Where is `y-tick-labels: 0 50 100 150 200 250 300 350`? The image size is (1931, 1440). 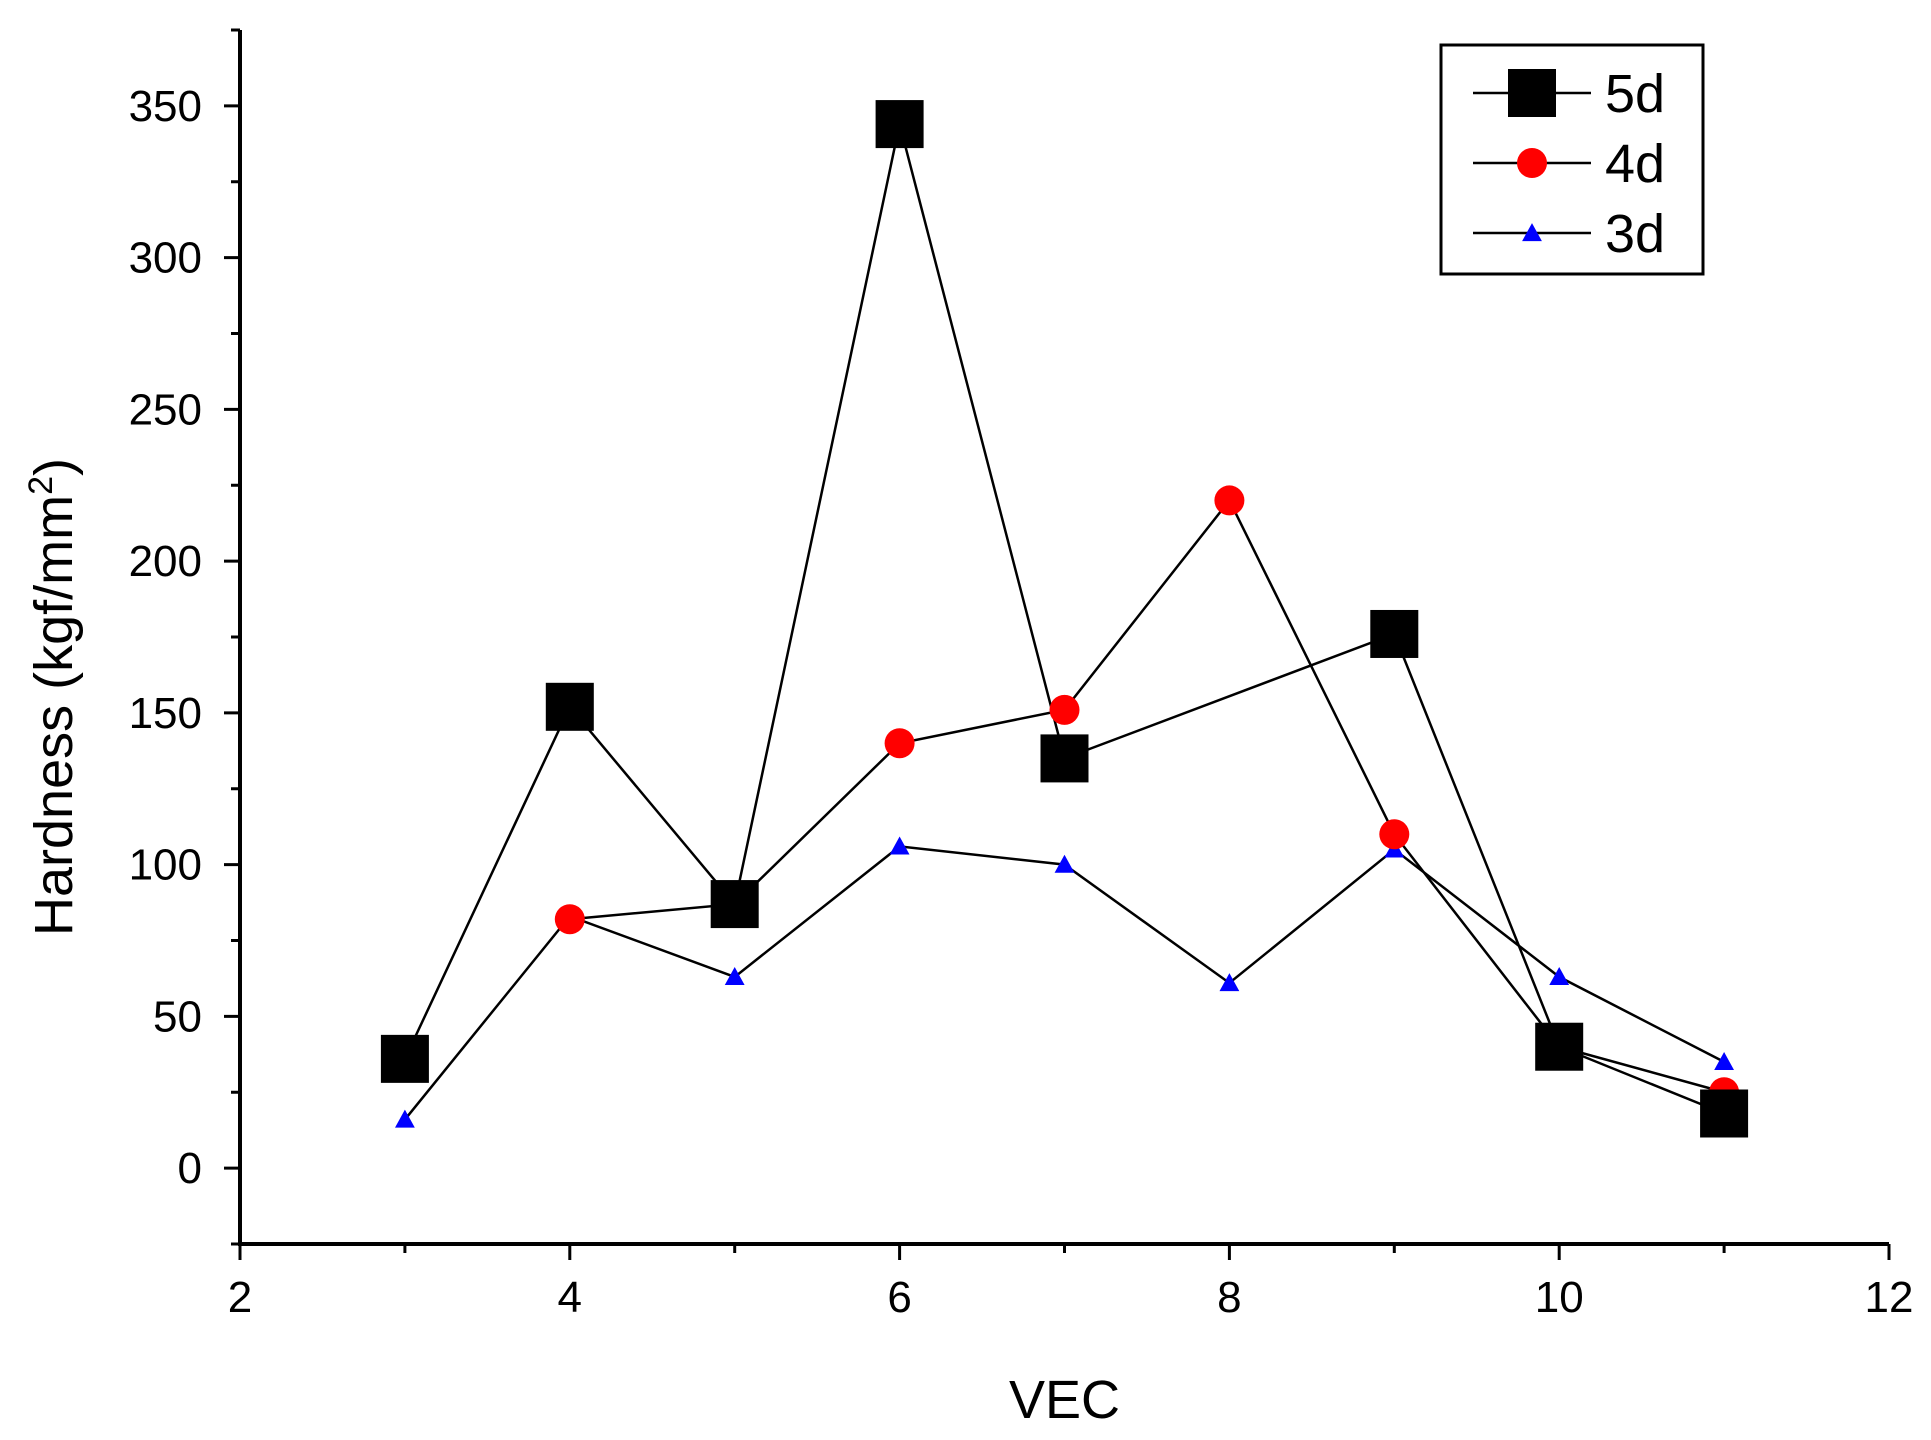 y-tick-labels: 0 50 100 150 200 250 300 350 is located at coordinates (165, 637).